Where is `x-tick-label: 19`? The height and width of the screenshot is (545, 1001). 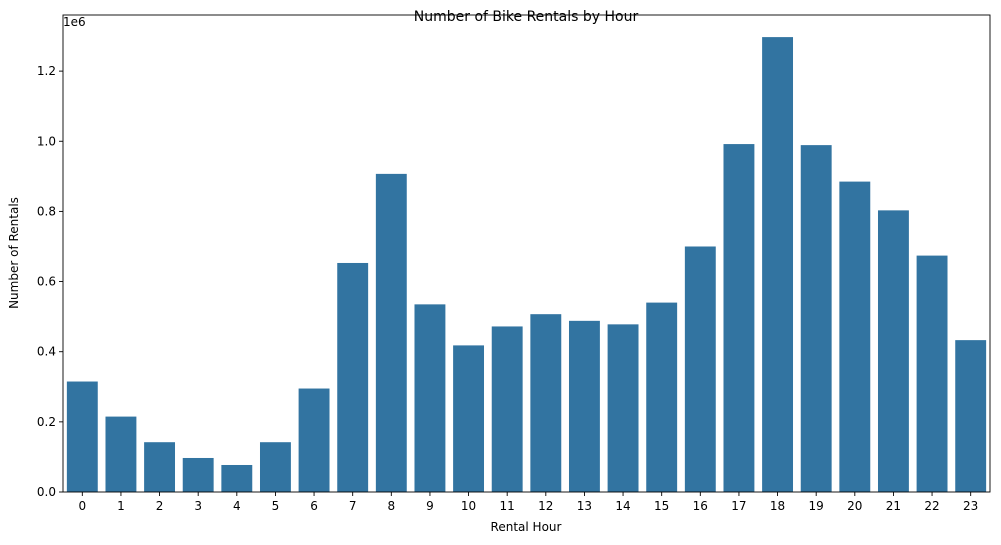
x-tick-label: 19 is located at coordinates (816, 506).